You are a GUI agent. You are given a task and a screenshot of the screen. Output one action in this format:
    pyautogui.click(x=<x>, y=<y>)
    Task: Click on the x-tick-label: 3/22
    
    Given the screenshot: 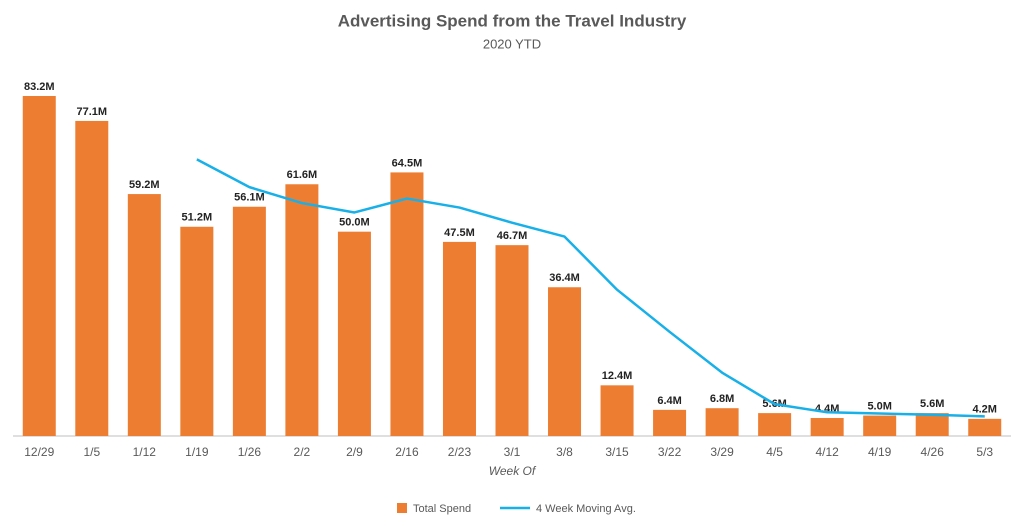 What is the action you would take?
    pyautogui.click(x=670, y=452)
    